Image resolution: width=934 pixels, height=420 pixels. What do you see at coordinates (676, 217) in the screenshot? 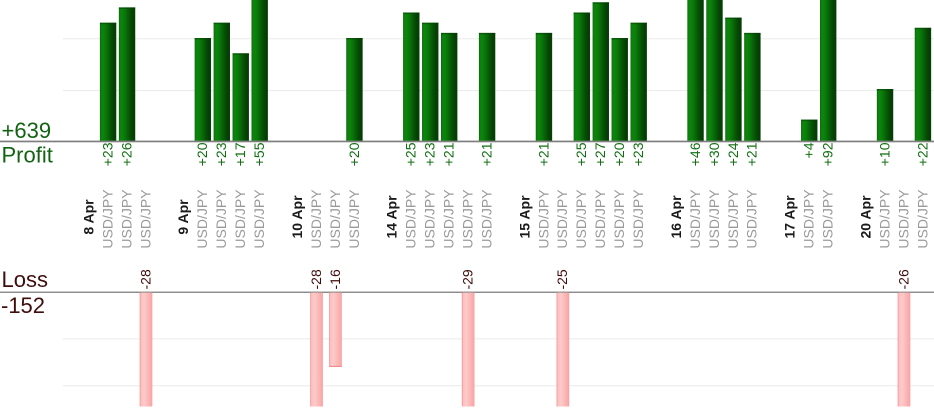
I see `svg-text: 16 Apr` at bounding box center [676, 217].